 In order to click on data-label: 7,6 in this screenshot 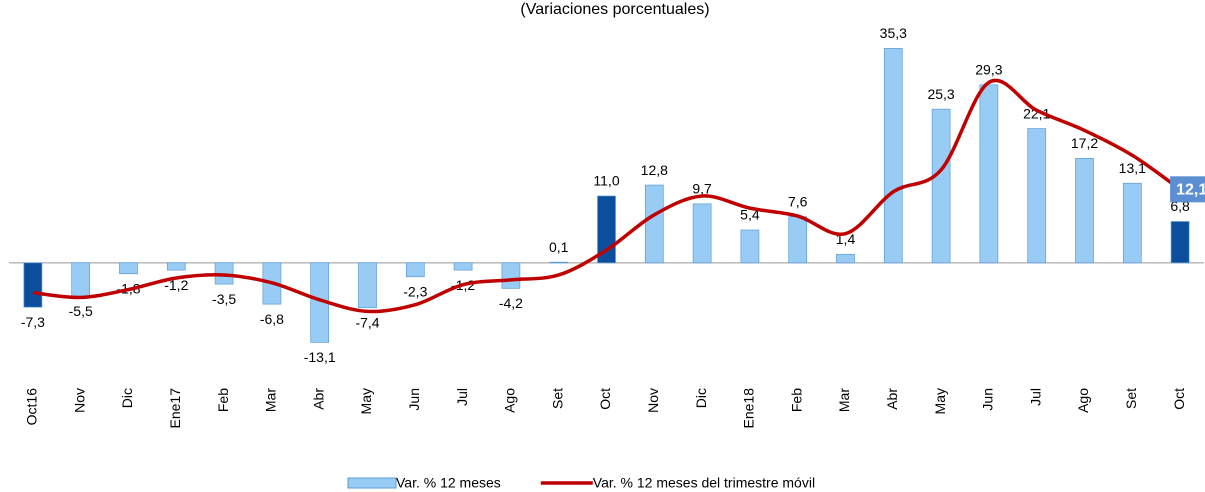, I will do `click(798, 201)`.